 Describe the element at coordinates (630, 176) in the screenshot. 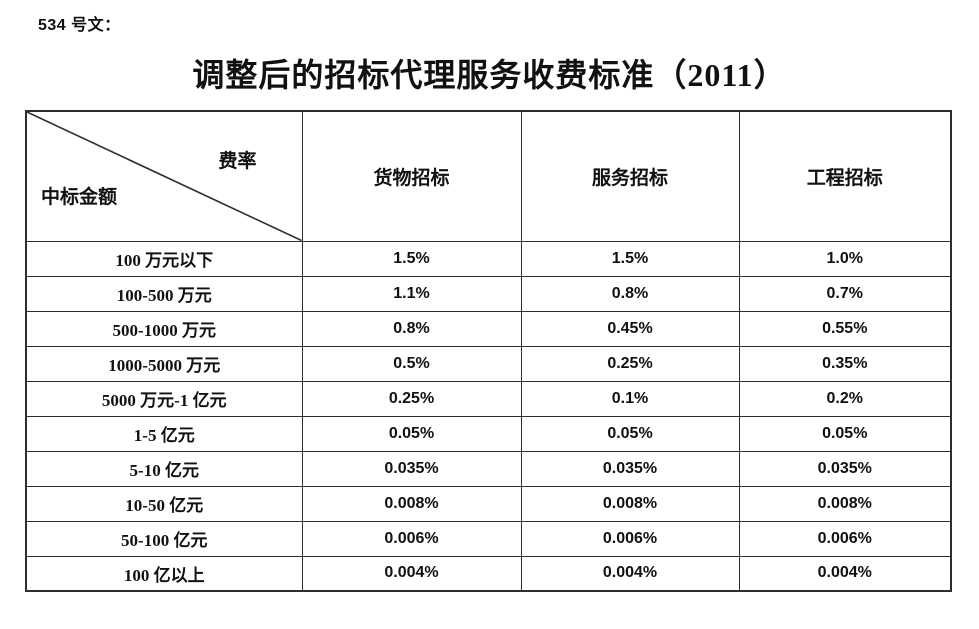

I see `column-header-service: 服务招标` at that location.